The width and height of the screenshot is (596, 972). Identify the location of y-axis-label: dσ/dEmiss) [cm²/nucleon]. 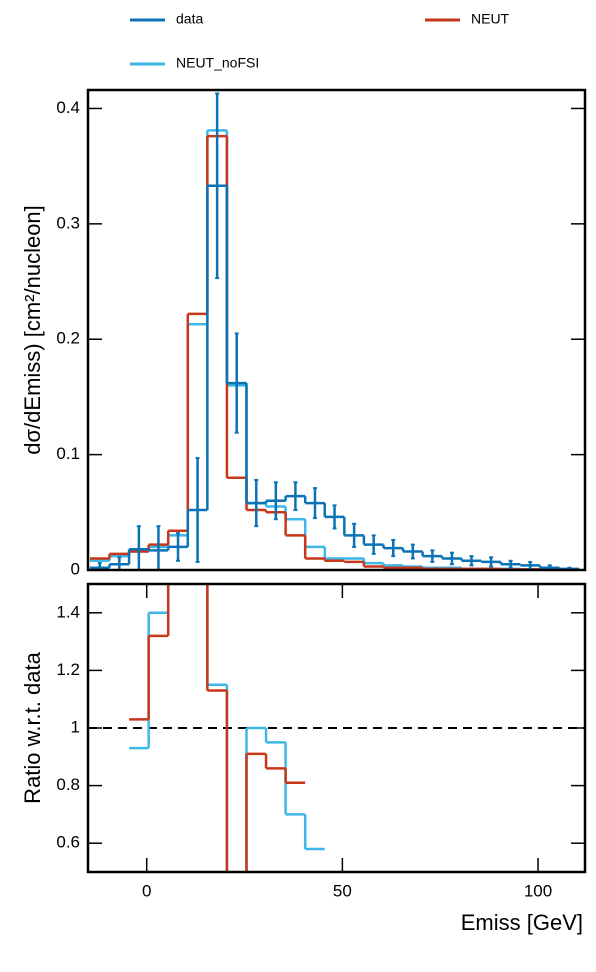
(32, 330).